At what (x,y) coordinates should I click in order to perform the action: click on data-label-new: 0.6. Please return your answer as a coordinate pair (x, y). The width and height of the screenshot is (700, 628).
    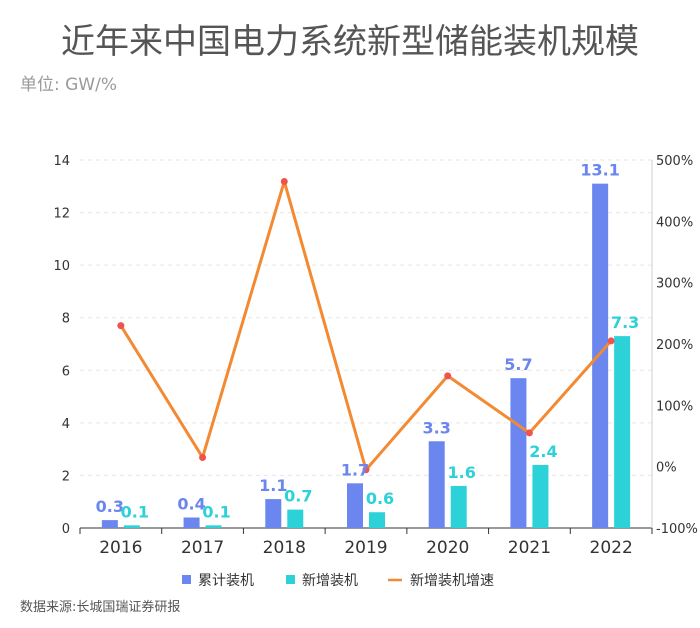
    Looking at the image, I should click on (380, 498).